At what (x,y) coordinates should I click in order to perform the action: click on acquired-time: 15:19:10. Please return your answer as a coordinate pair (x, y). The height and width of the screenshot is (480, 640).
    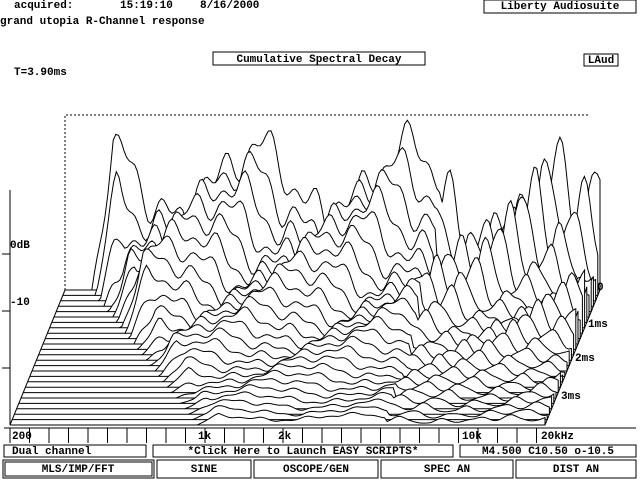
    Looking at the image, I should click on (146, 6).